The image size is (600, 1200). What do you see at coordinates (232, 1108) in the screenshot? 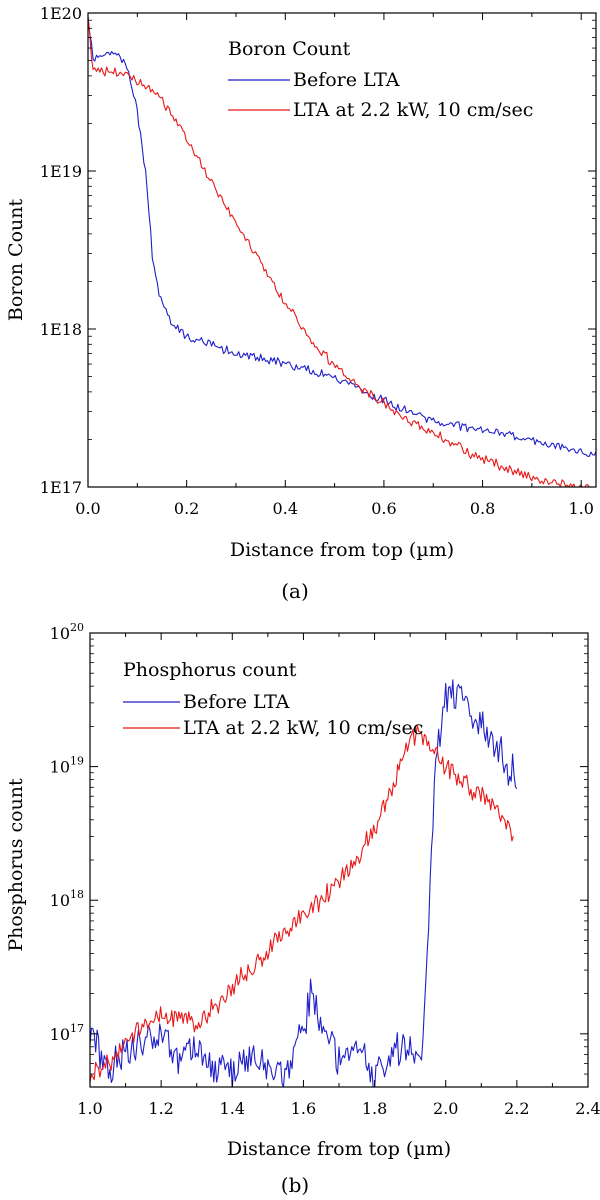
I see `chart-b-xtick-label: 1.4` at bounding box center [232, 1108].